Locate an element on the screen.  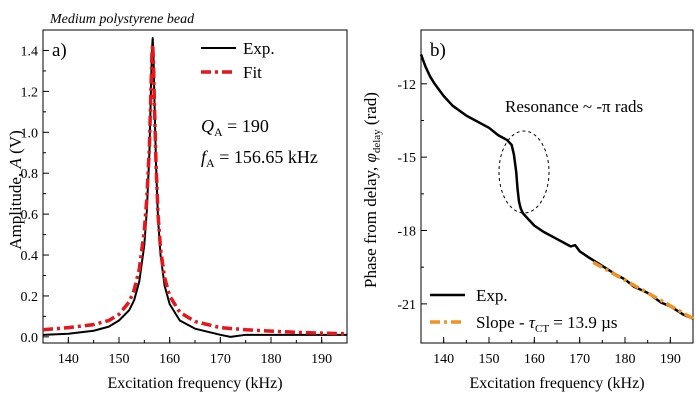
legend-label-fit: Fit is located at coordinates (252, 72).